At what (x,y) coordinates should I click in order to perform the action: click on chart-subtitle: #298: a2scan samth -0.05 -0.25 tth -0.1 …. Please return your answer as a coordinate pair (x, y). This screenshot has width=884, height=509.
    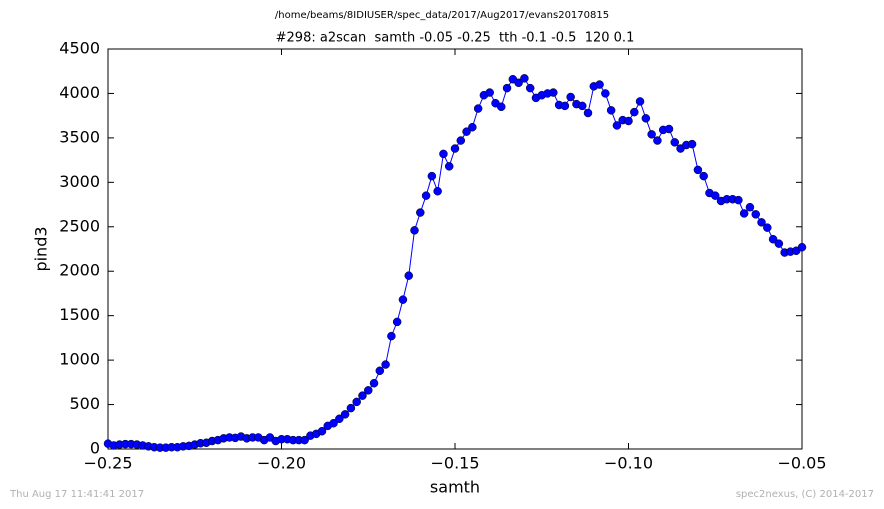
    Looking at the image, I should click on (455, 38).